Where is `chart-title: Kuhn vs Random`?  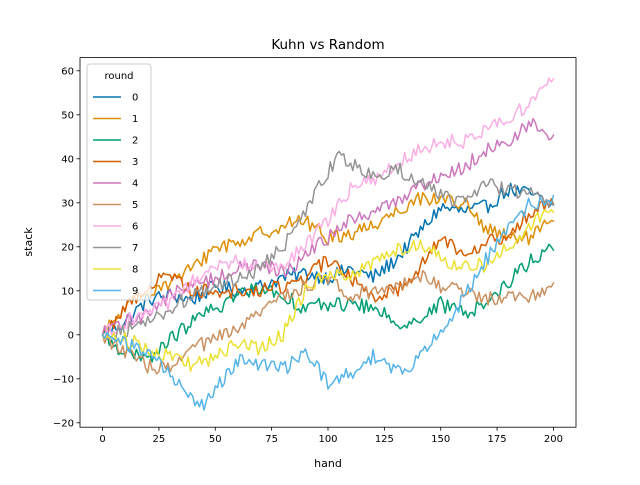
chart-title: Kuhn vs Random is located at coordinates (327, 45).